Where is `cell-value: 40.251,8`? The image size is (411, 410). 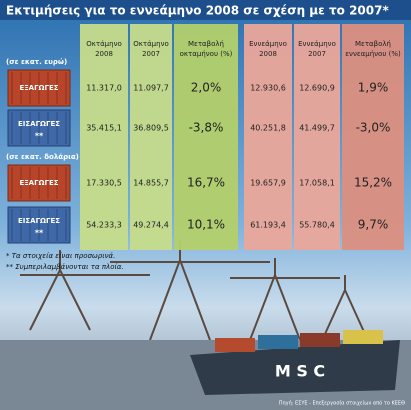
cell-value: 40.251,8 is located at coordinates (268, 128).